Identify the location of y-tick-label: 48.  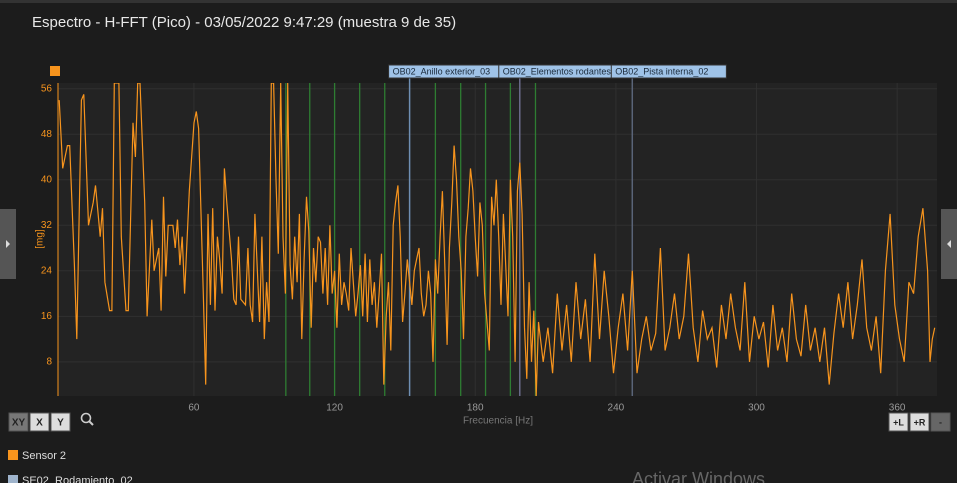
(47, 134).